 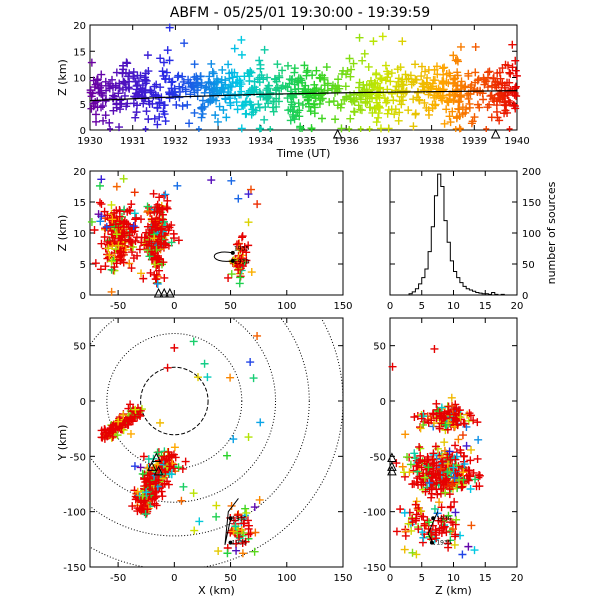 I want to click on x-tick-label: 5, so click(x=422, y=578).